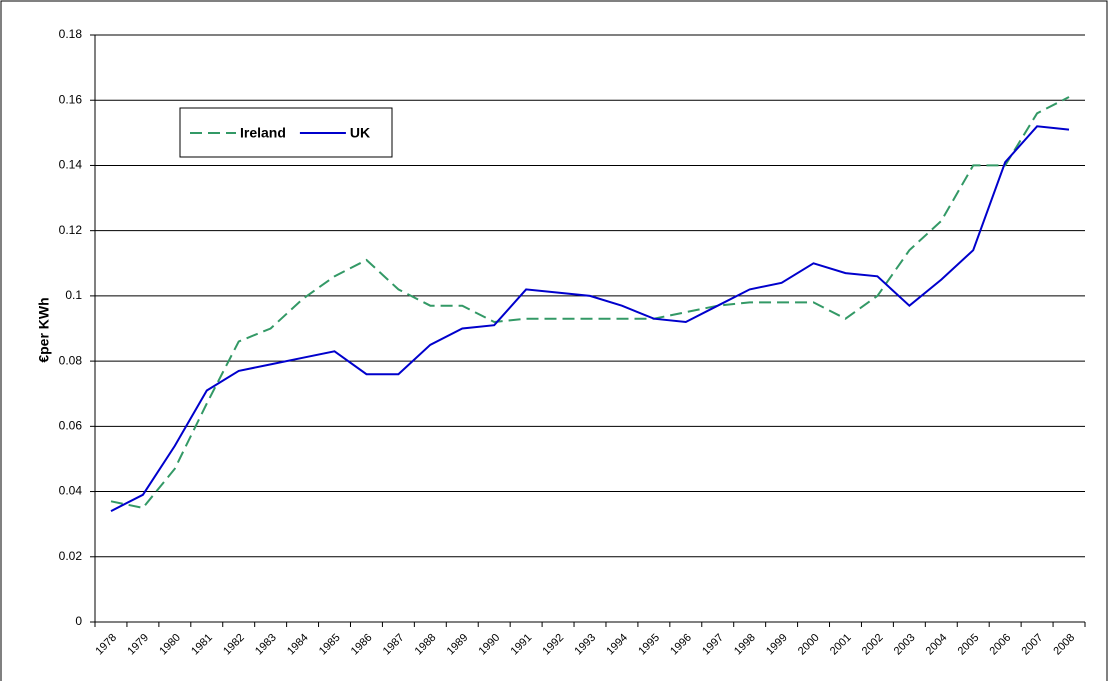 The width and height of the screenshot is (1109, 681). What do you see at coordinates (71, 360) in the screenshot?
I see `y-tick-label: 0.08` at bounding box center [71, 360].